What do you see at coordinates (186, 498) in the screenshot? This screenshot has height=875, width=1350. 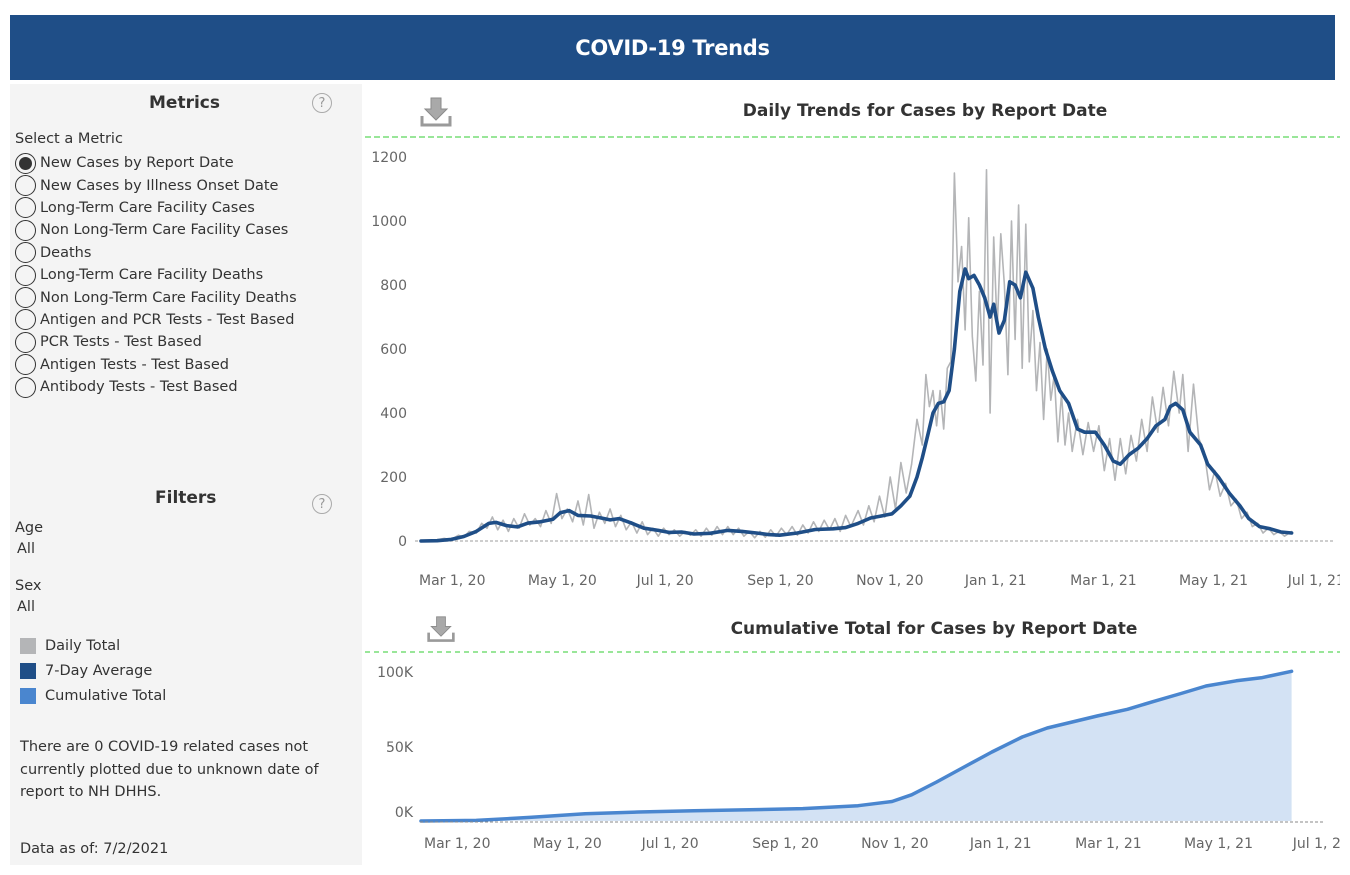 I see `filters-title: Filters` at bounding box center [186, 498].